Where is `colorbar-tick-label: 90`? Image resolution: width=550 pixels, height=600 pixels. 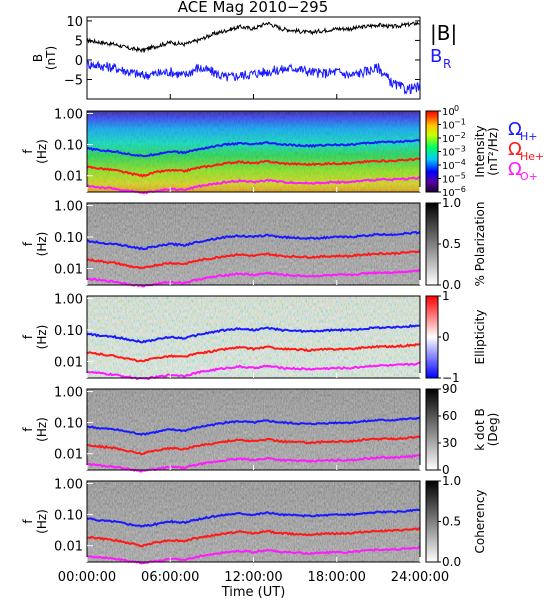 colorbar-tick-label: 90 is located at coordinates (449, 389).